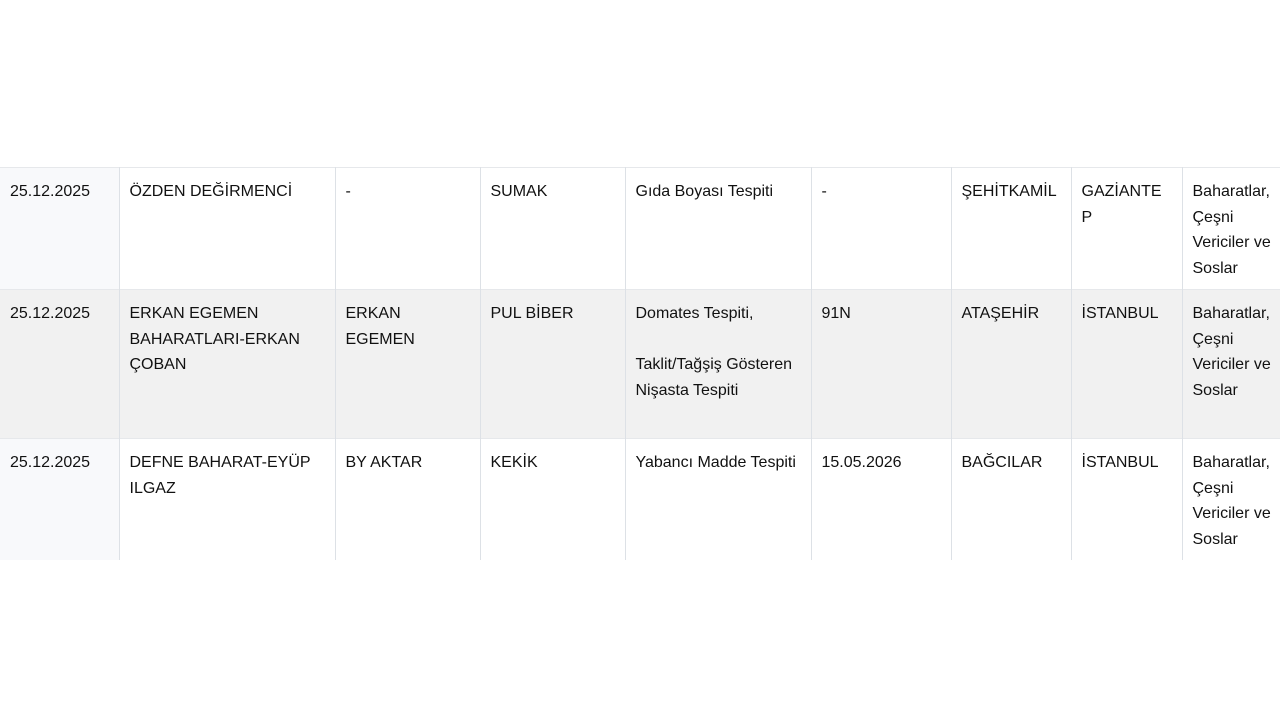 Image resolution: width=1280 pixels, height=720 pixels. I want to click on cell-brand: BY AKTAR, so click(407, 499).